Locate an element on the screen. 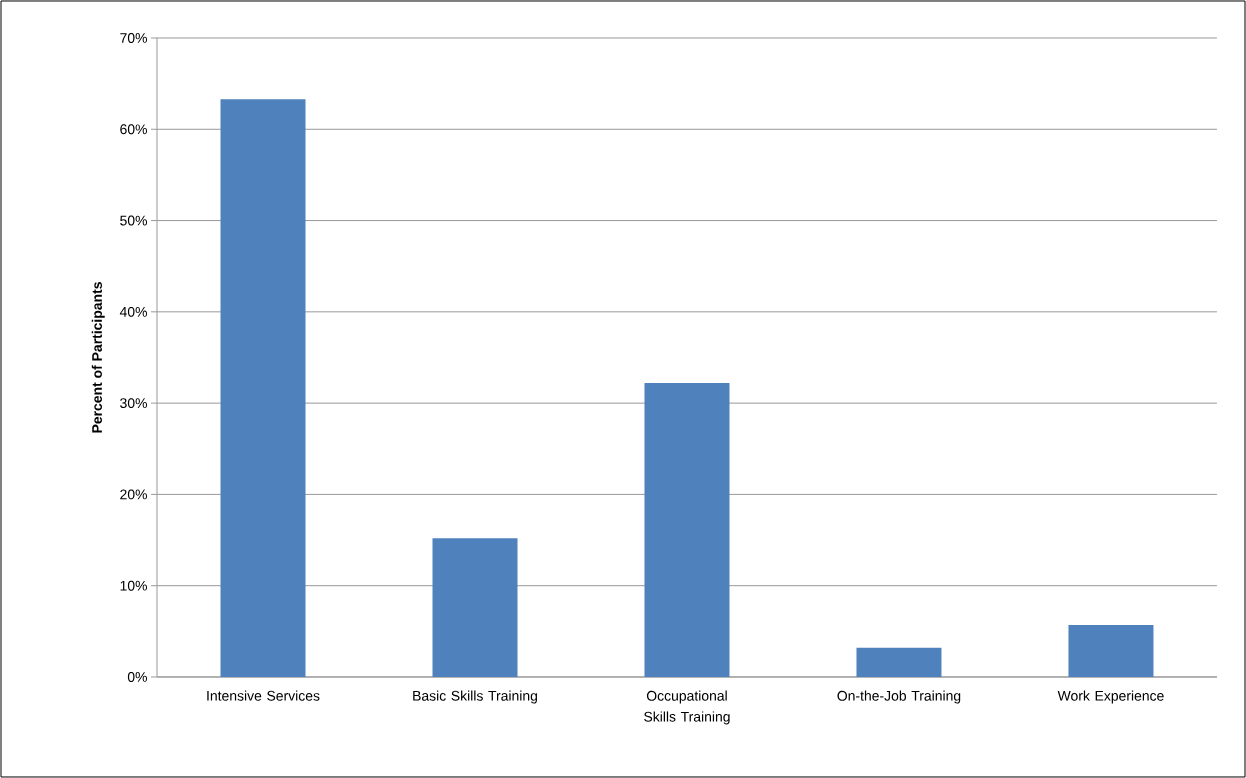 This screenshot has width=1246, height=778. y-tick-label: 50% is located at coordinates (133, 220).